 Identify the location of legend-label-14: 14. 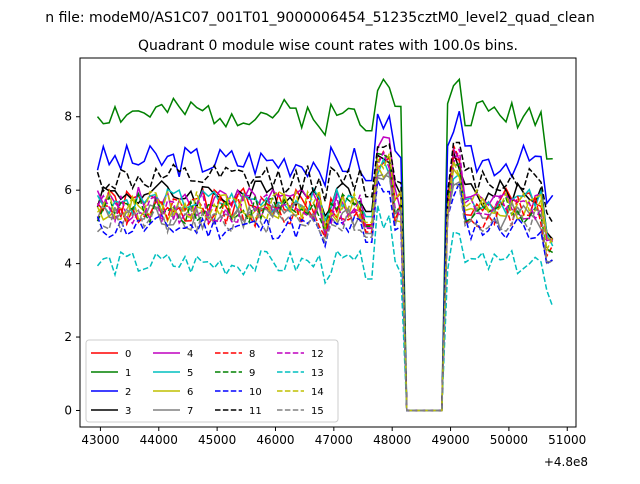
(317, 392).